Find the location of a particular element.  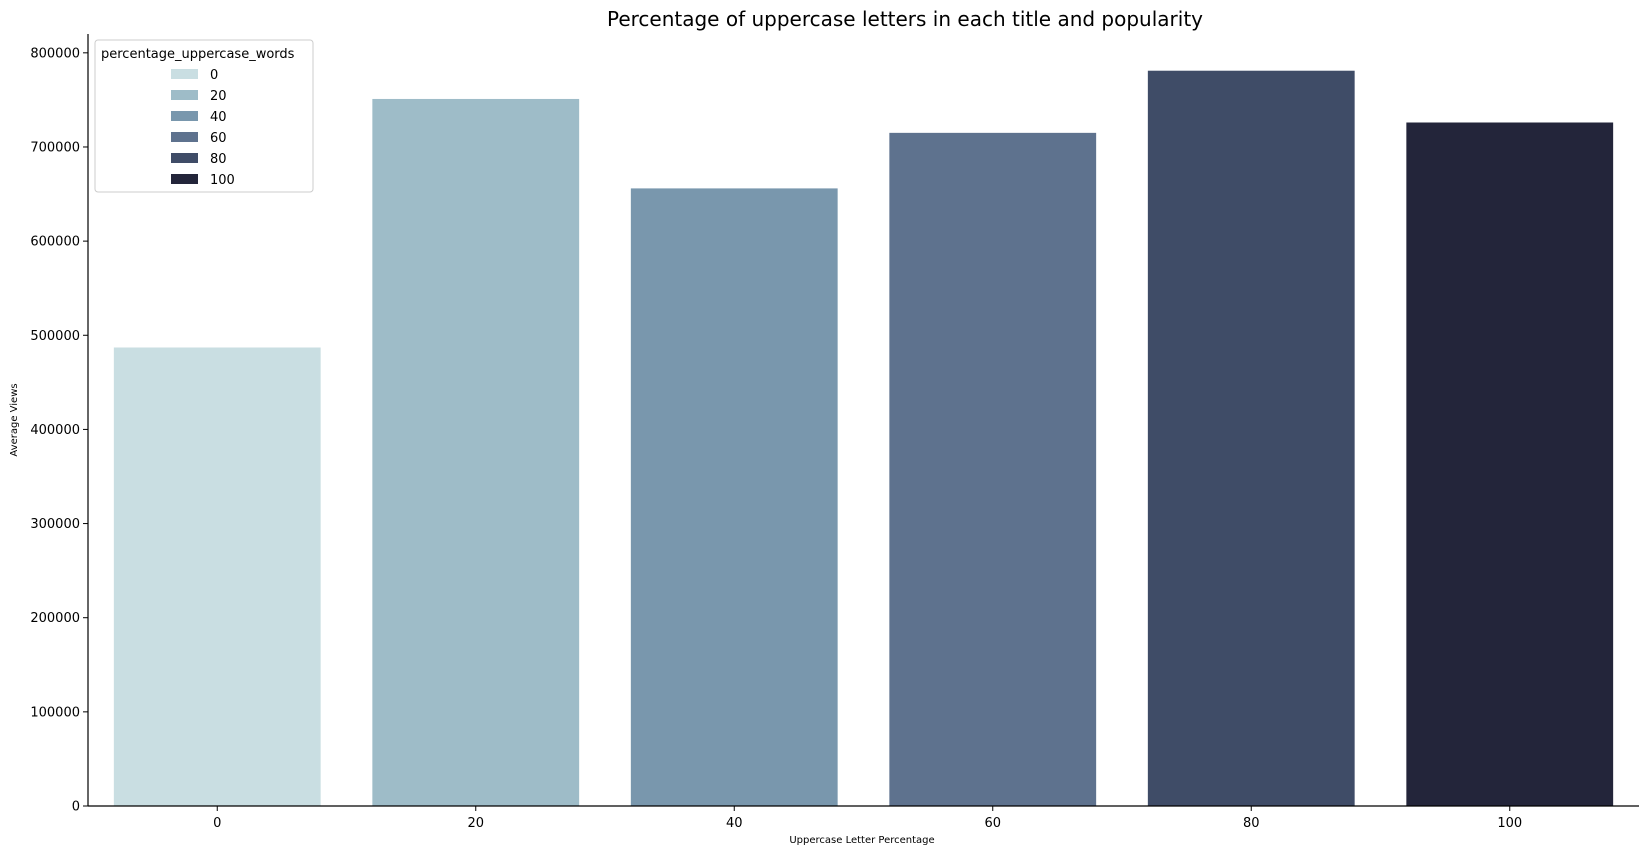

y-tick-label-300000: 300000 is located at coordinates (55, 524).